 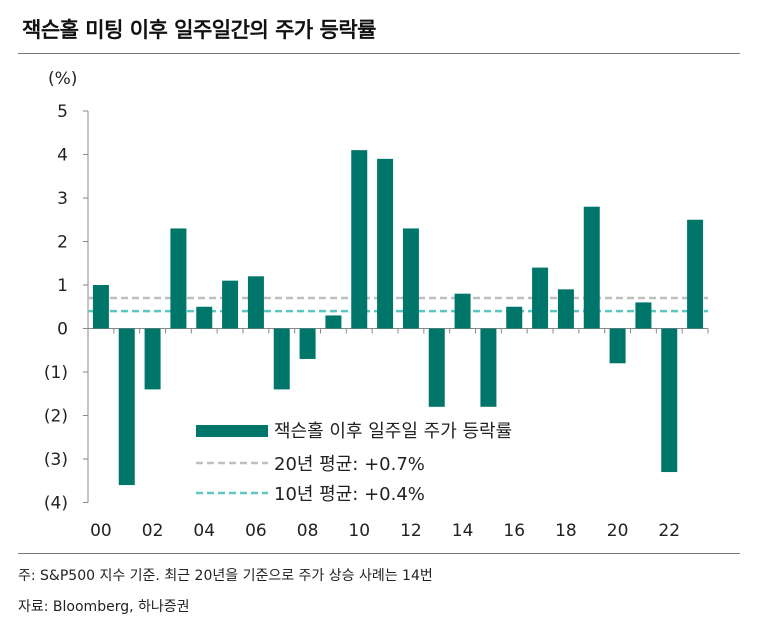 What do you see at coordinates (618, 531) in the screenshot?
I see `x-tick-label: 20` at bounding box center [618, 531].